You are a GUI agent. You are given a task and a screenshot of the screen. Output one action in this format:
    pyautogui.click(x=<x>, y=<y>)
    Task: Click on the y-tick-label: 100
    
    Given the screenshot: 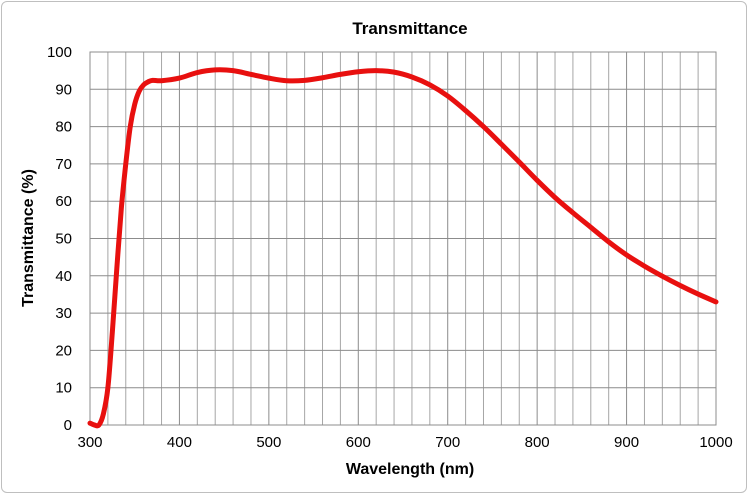 What is the action you would take?
    pyautogui.click(x=59, y=52)
    